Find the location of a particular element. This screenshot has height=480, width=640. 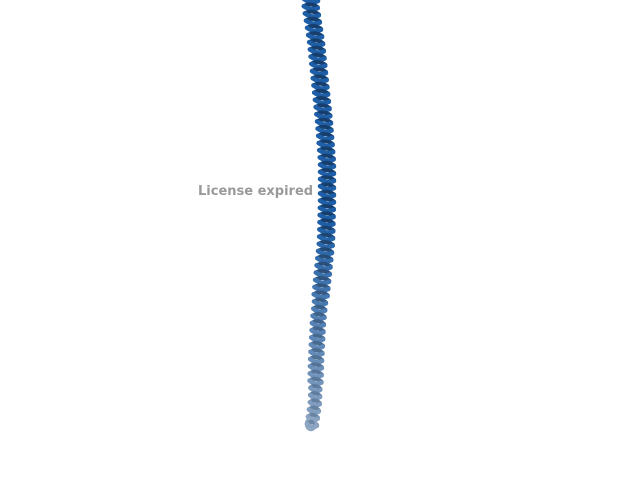

license-expired-label: License expired is located at coordinates (256, 191).